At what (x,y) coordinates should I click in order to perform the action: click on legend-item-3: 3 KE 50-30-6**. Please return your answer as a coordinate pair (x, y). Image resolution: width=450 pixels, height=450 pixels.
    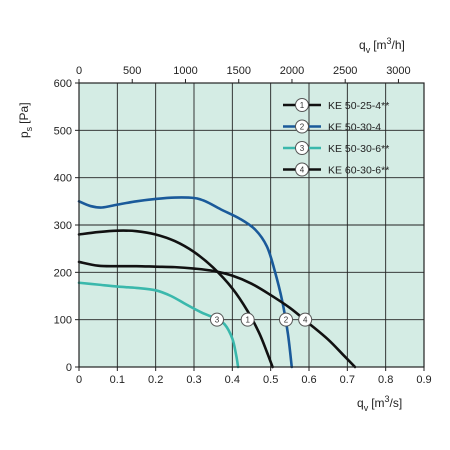
    Looking at the image, I should click on (336, 148).